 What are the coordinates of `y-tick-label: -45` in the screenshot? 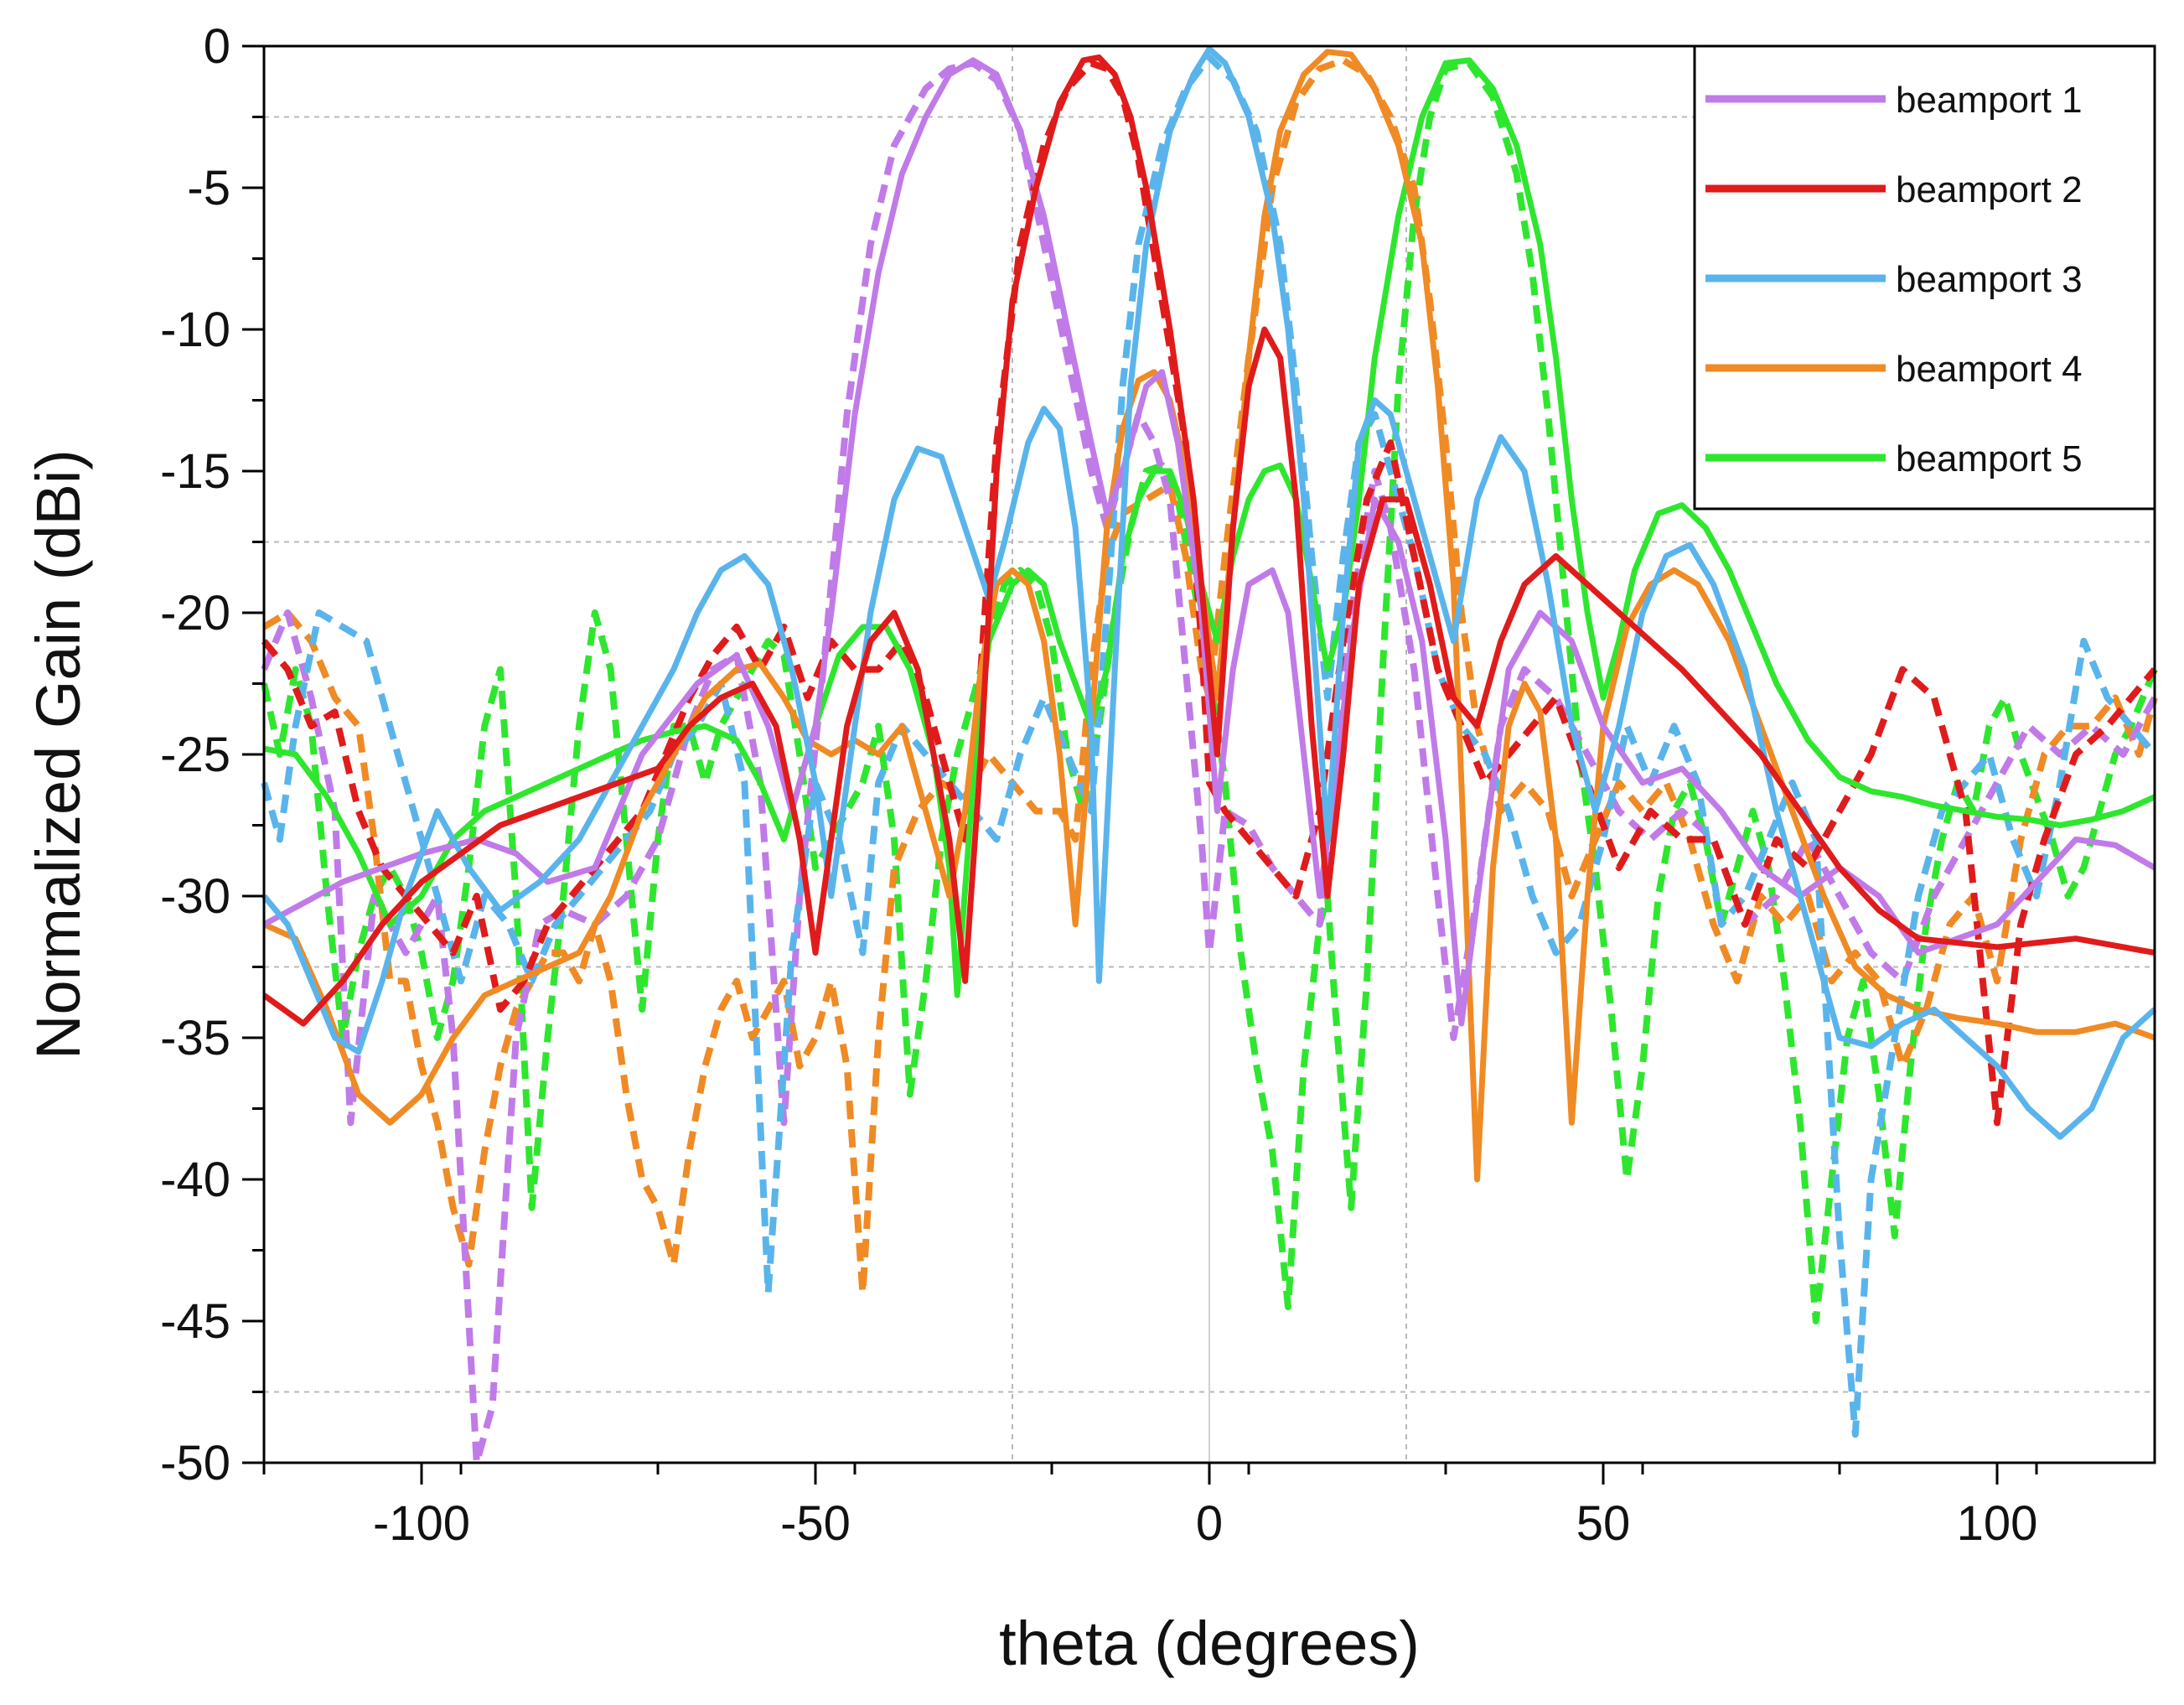 It's located at (195, 1321).